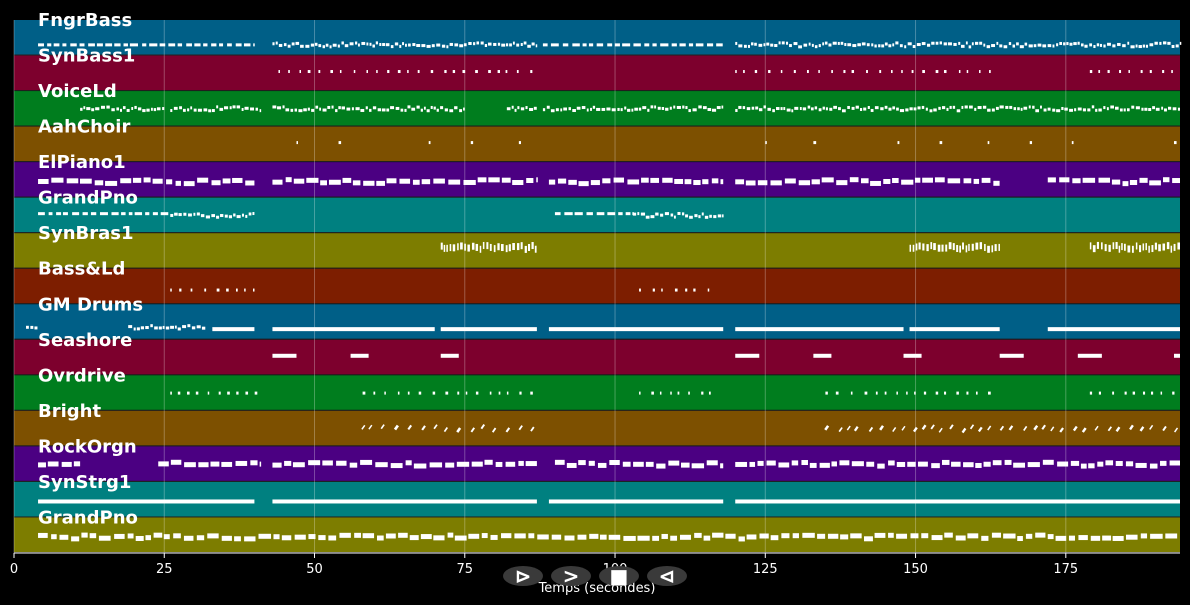  I want to click on control-background, so click(667, 576).